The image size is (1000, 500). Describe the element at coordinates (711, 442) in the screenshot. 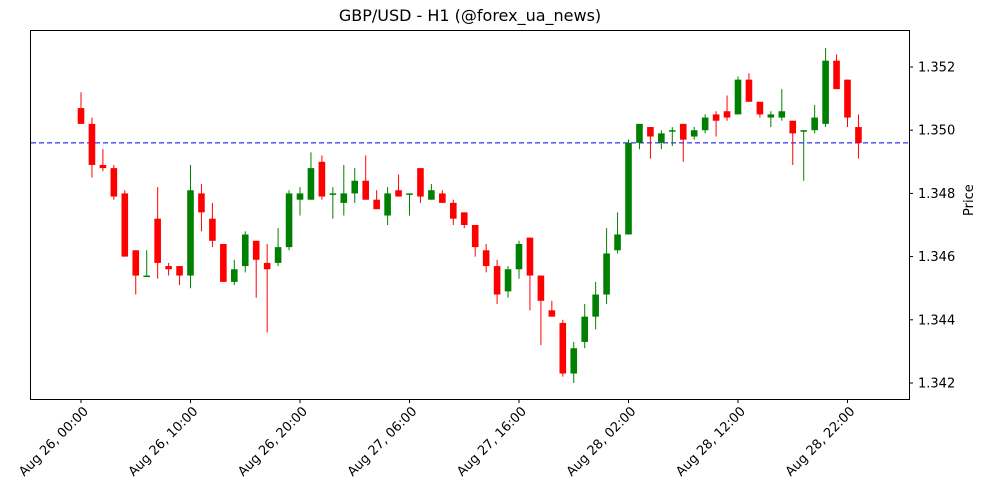

I see `x-tick-label: Aug 28, 12:00` at that location.